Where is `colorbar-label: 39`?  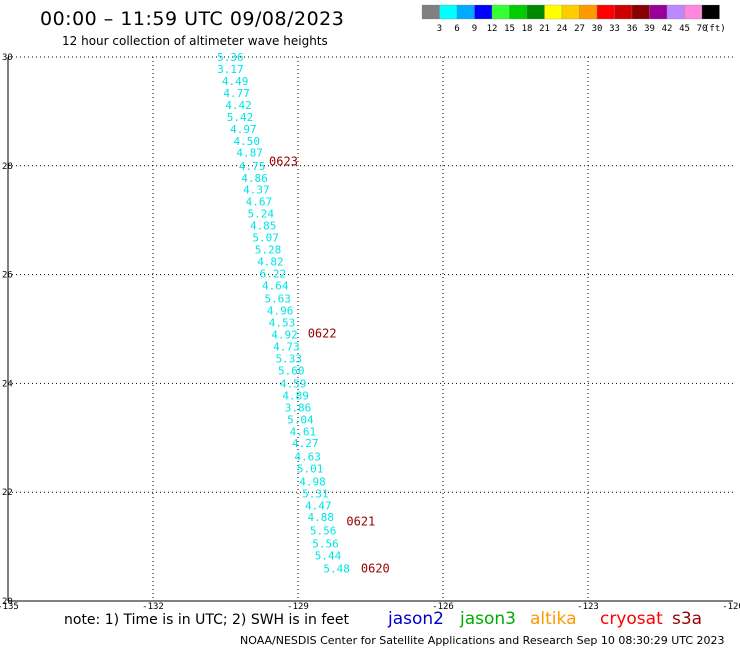 colorbar-label: 39 is located at coordinates (649, 29).